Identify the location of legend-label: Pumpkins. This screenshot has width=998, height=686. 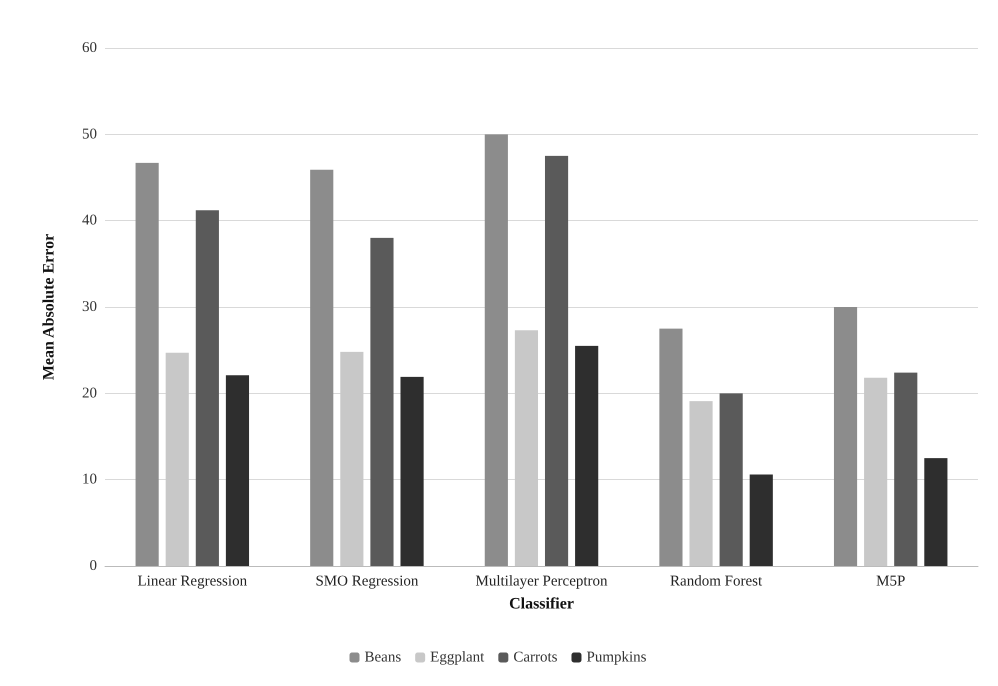
(616, 658).